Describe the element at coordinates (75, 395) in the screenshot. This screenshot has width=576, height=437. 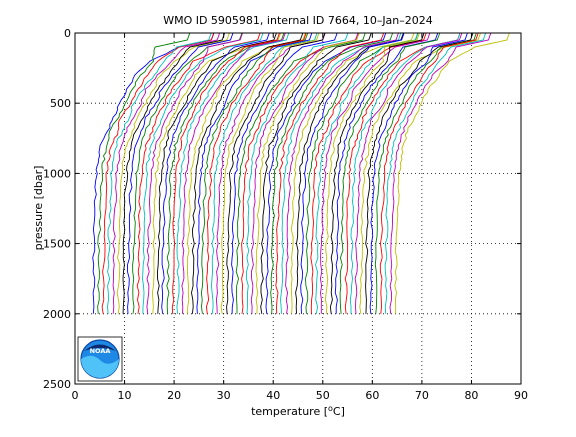
I see `x-tick-label: 0` at that location.